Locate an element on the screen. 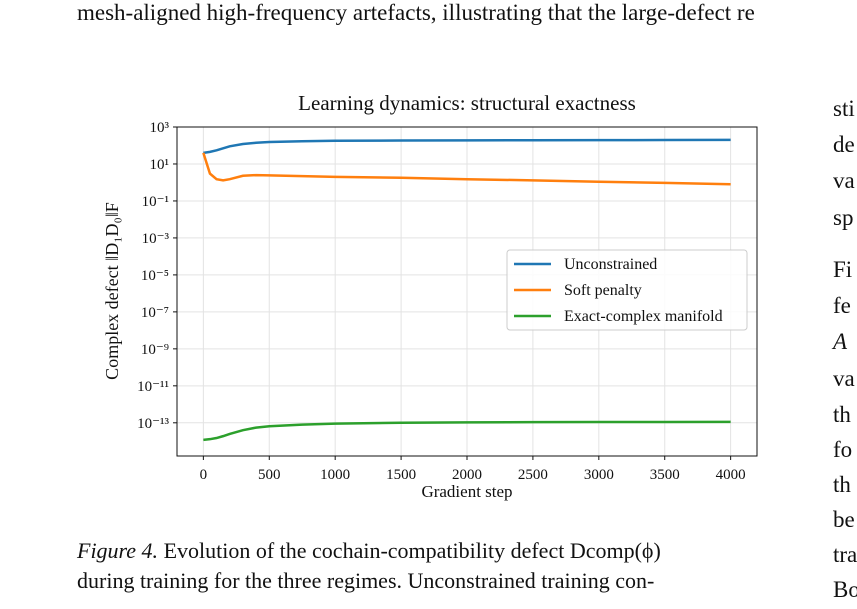  x-tick-label: 3500 is located at coordinates (665, 475).